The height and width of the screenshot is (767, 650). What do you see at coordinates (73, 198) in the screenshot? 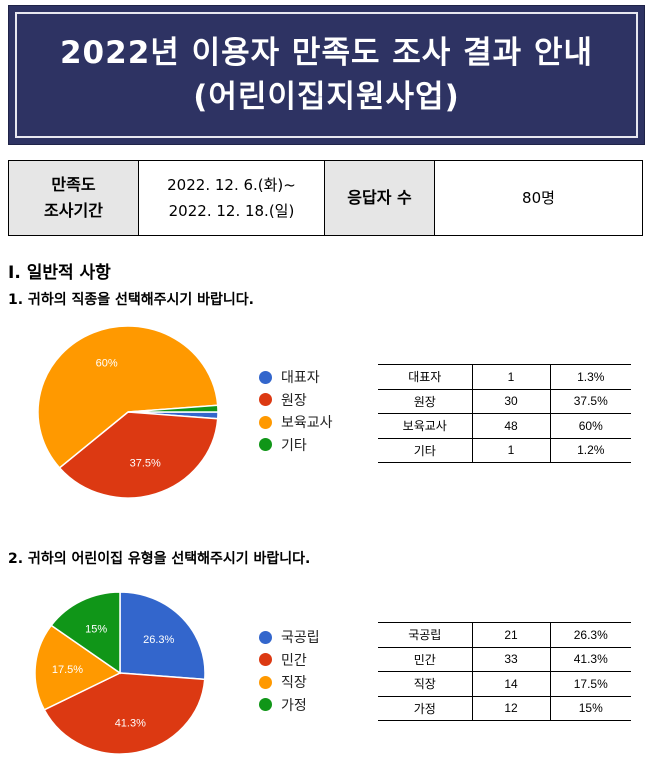
I see `survey-period-label: 만족도 조사기간` at bounding box center [73, 198].